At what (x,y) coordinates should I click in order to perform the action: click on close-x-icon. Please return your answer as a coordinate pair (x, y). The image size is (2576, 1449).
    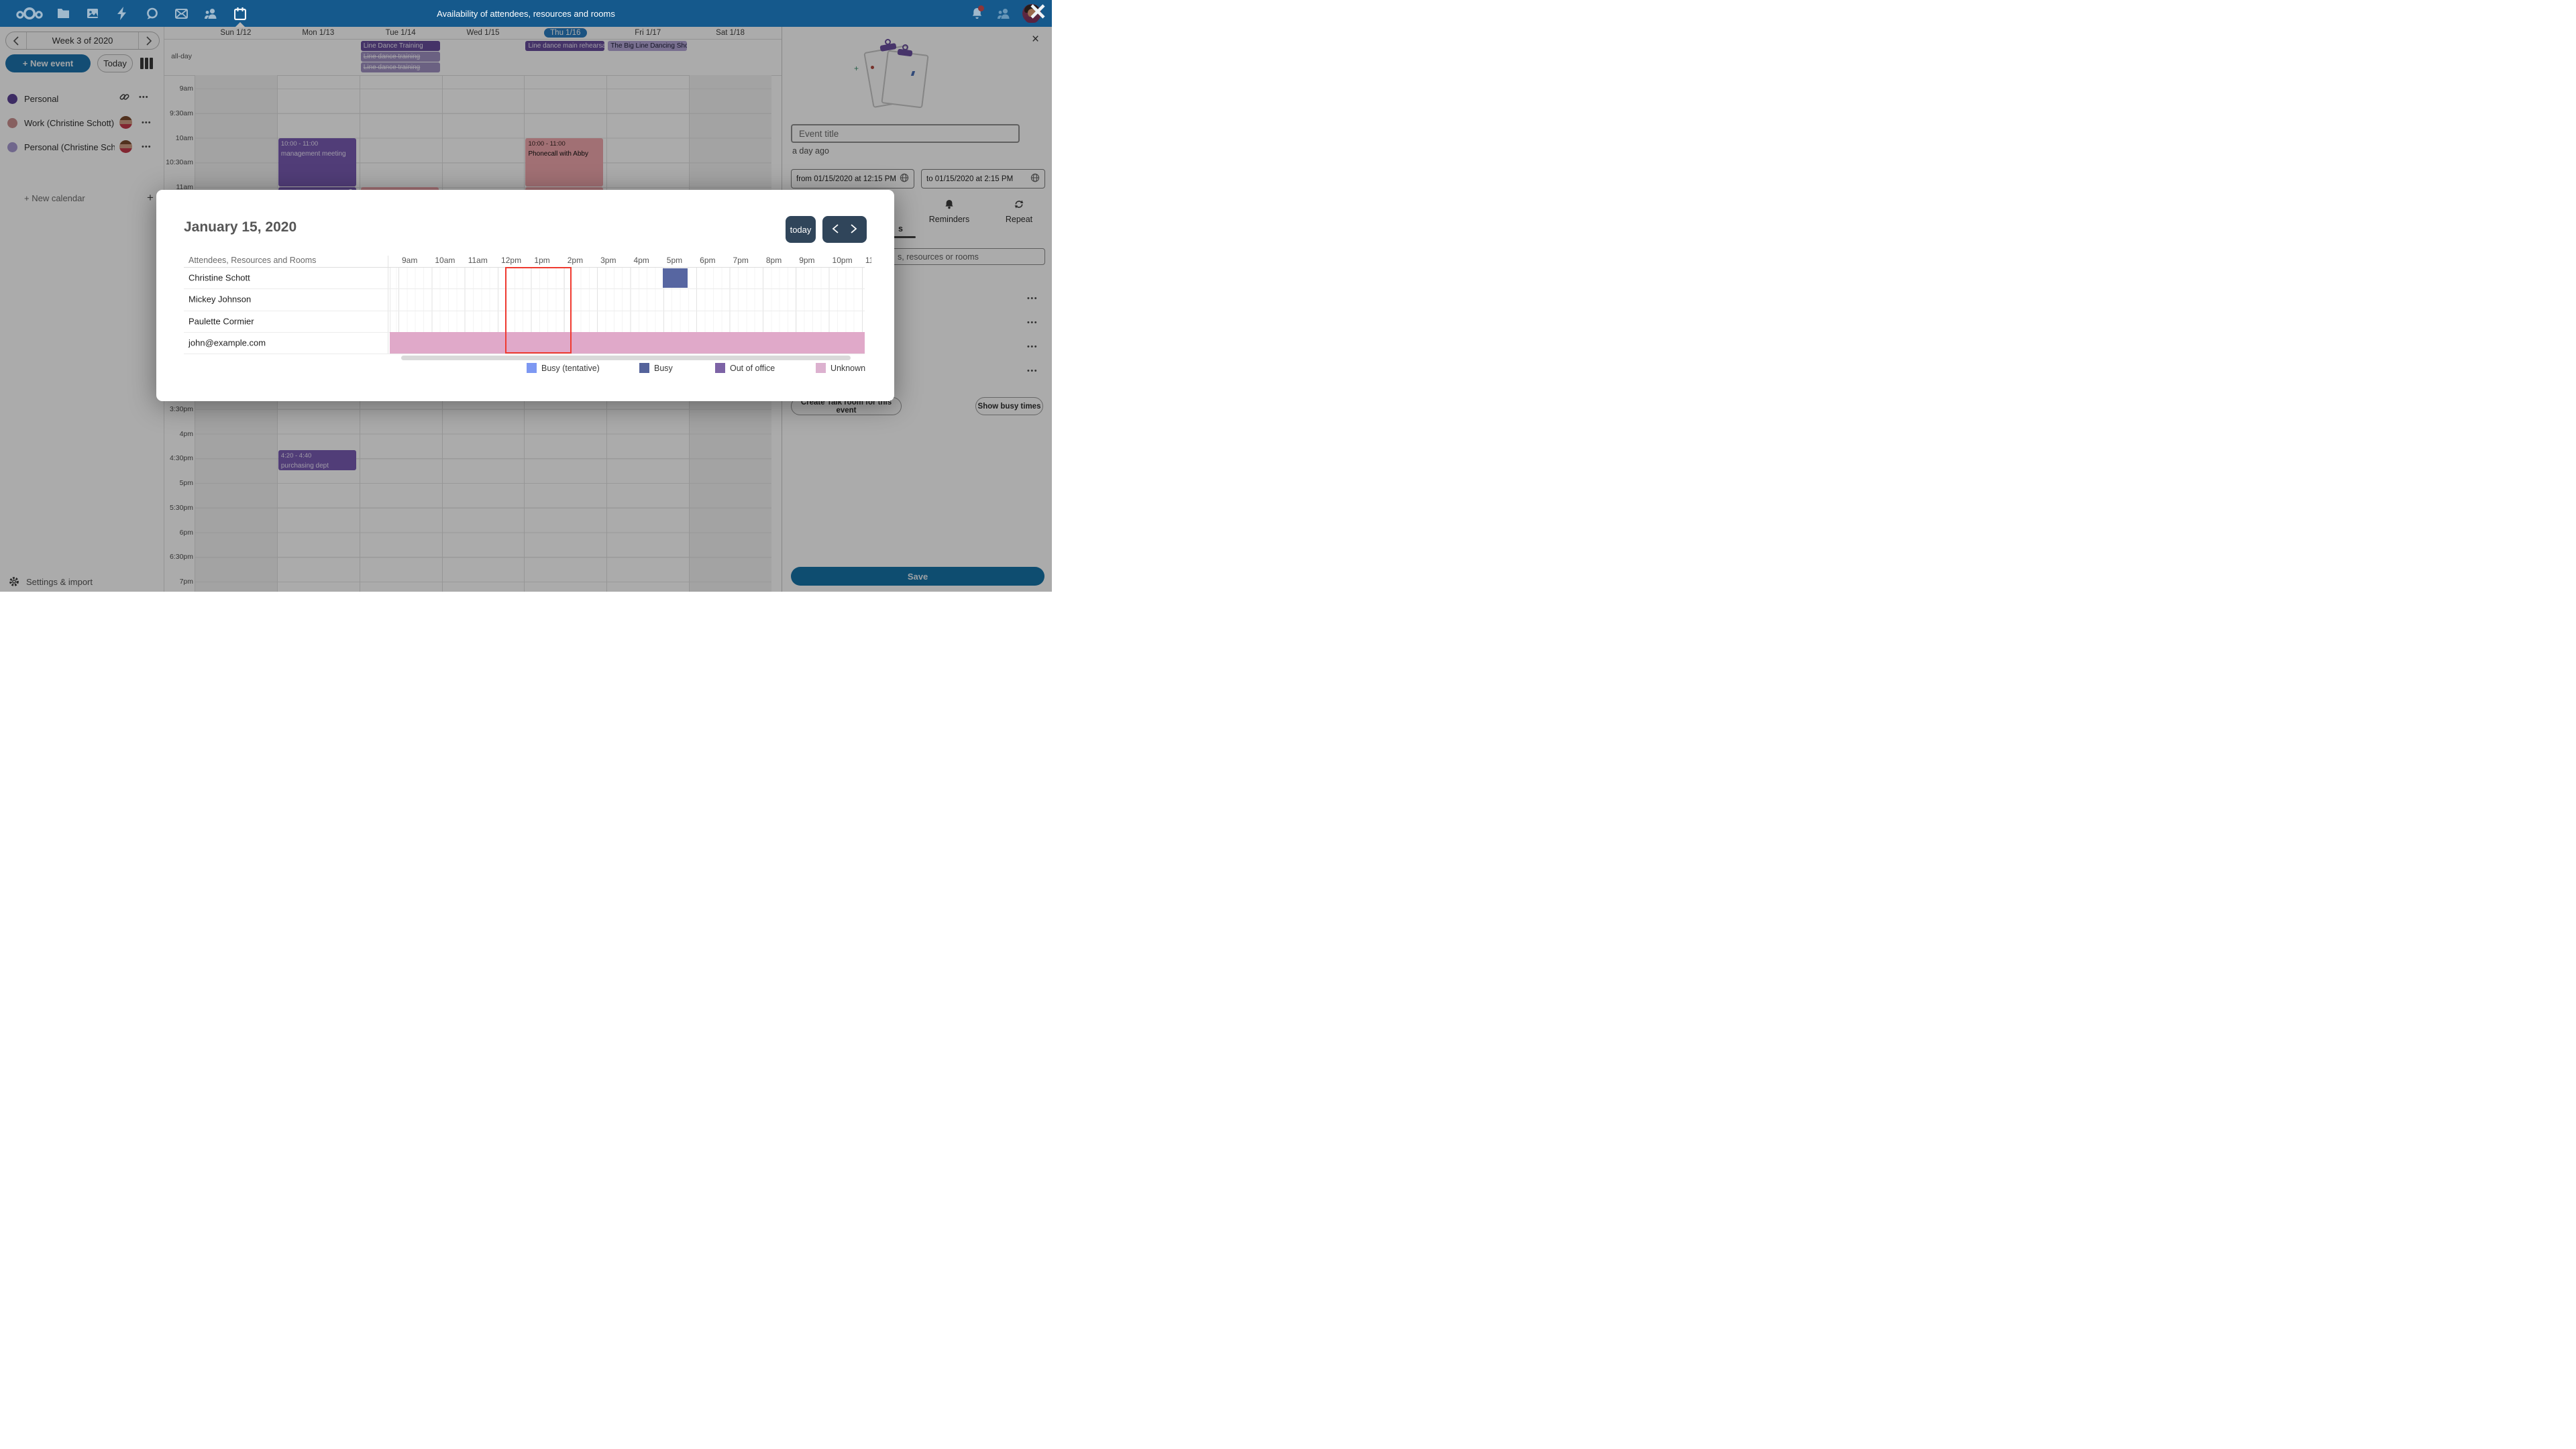
    Looking at the image, I should click on (1037, 11).